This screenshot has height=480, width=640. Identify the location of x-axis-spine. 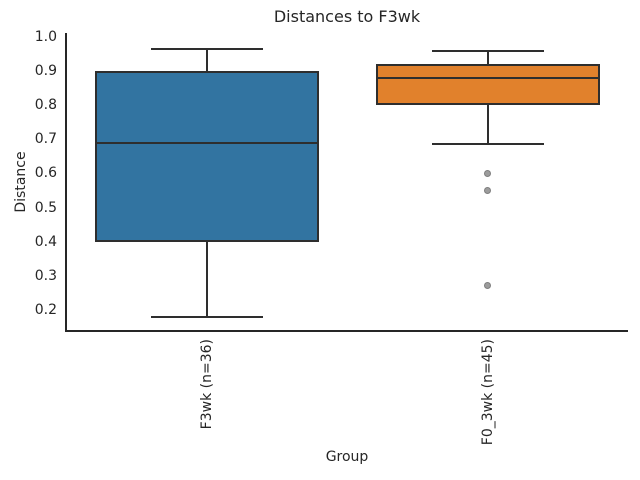
(346, 331).